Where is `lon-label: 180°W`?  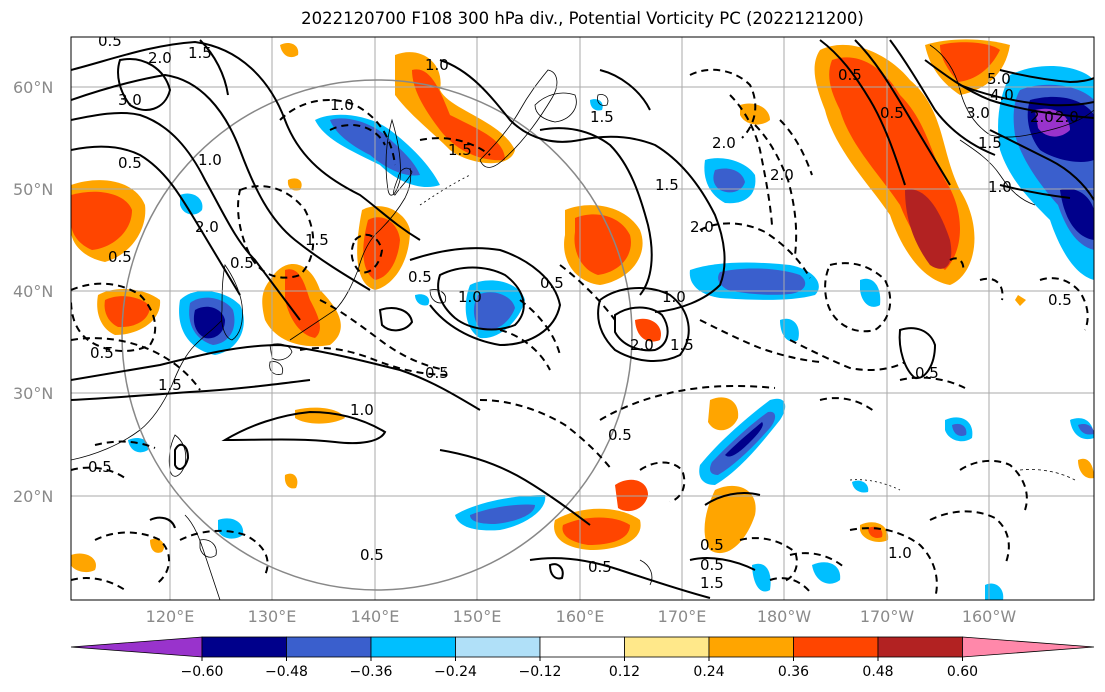
lon-label: 180°W is located at coordinates (784, 616).